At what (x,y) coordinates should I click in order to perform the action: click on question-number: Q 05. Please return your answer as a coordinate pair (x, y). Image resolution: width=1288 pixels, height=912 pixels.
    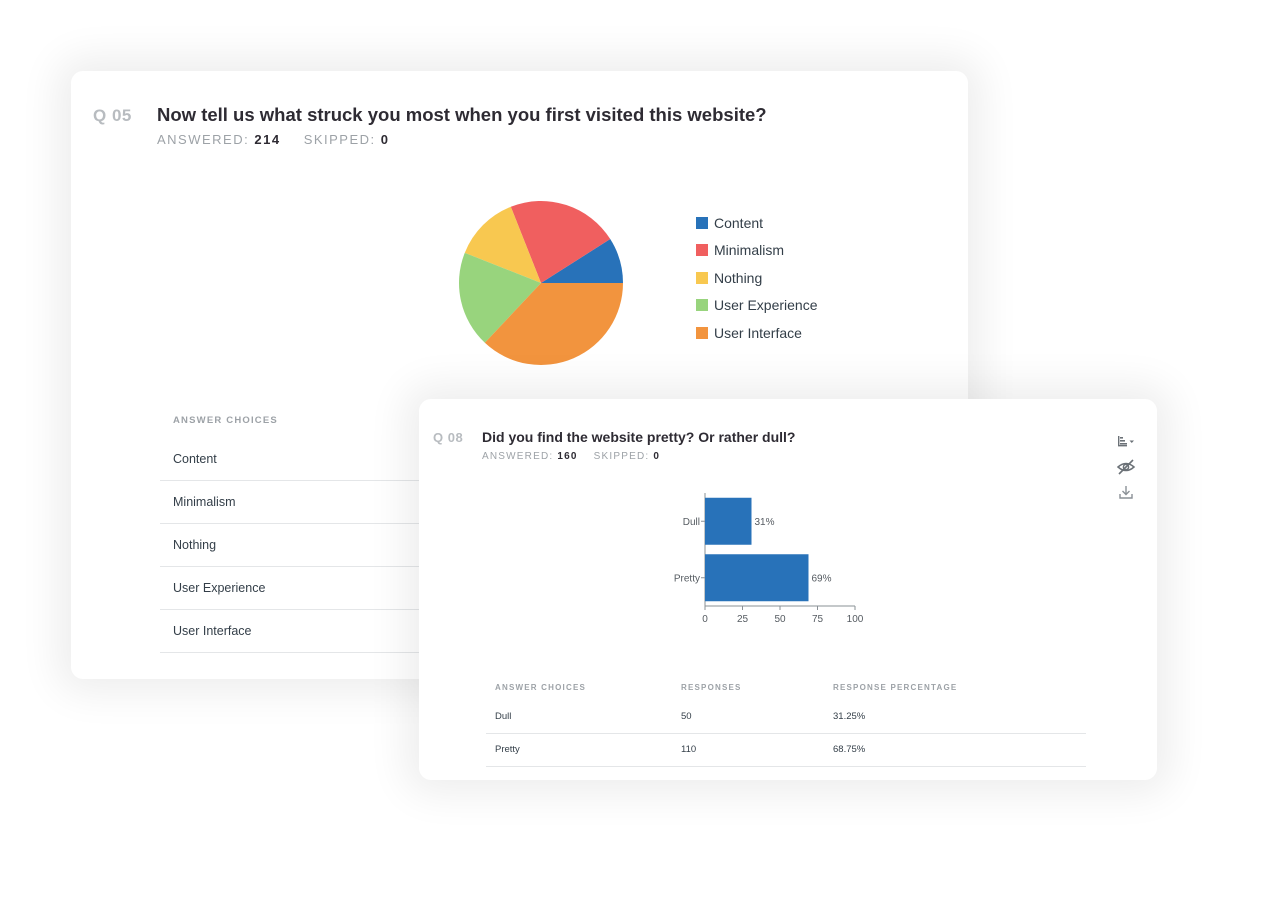
    Looking at the image, I should click on (112, 115).